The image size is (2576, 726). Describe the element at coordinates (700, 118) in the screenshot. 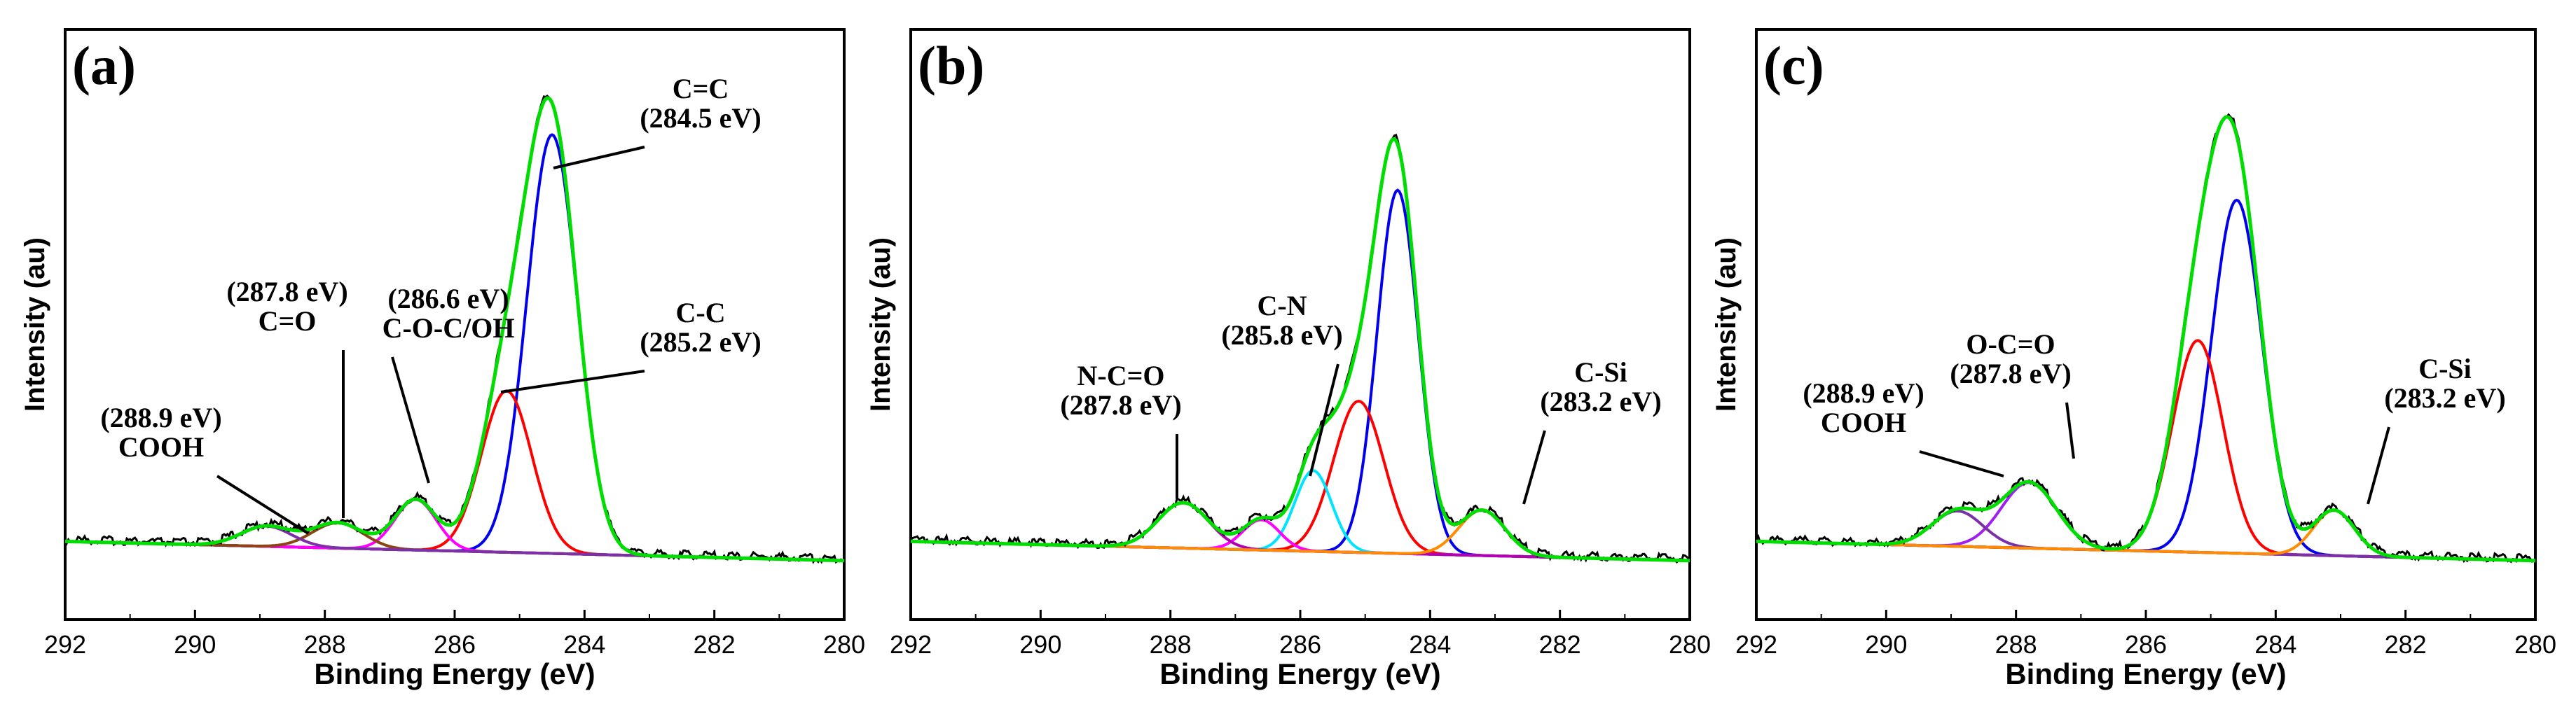

I see `annotation-label: (284.5 eV)` at that location.